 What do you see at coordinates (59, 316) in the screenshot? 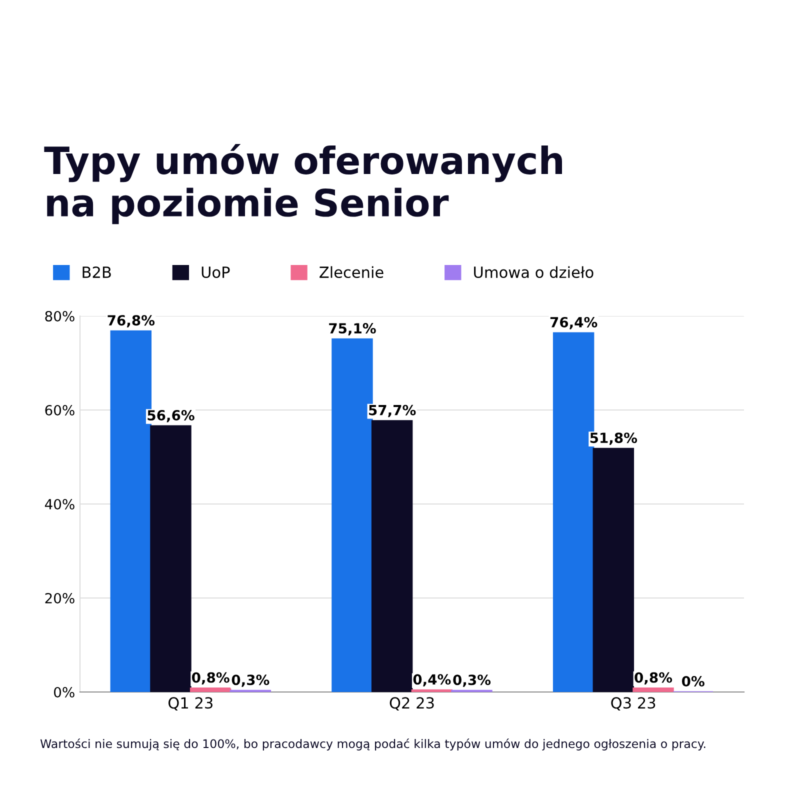
I see `y-tick-label: 80%` at bounding box center [59, 316].